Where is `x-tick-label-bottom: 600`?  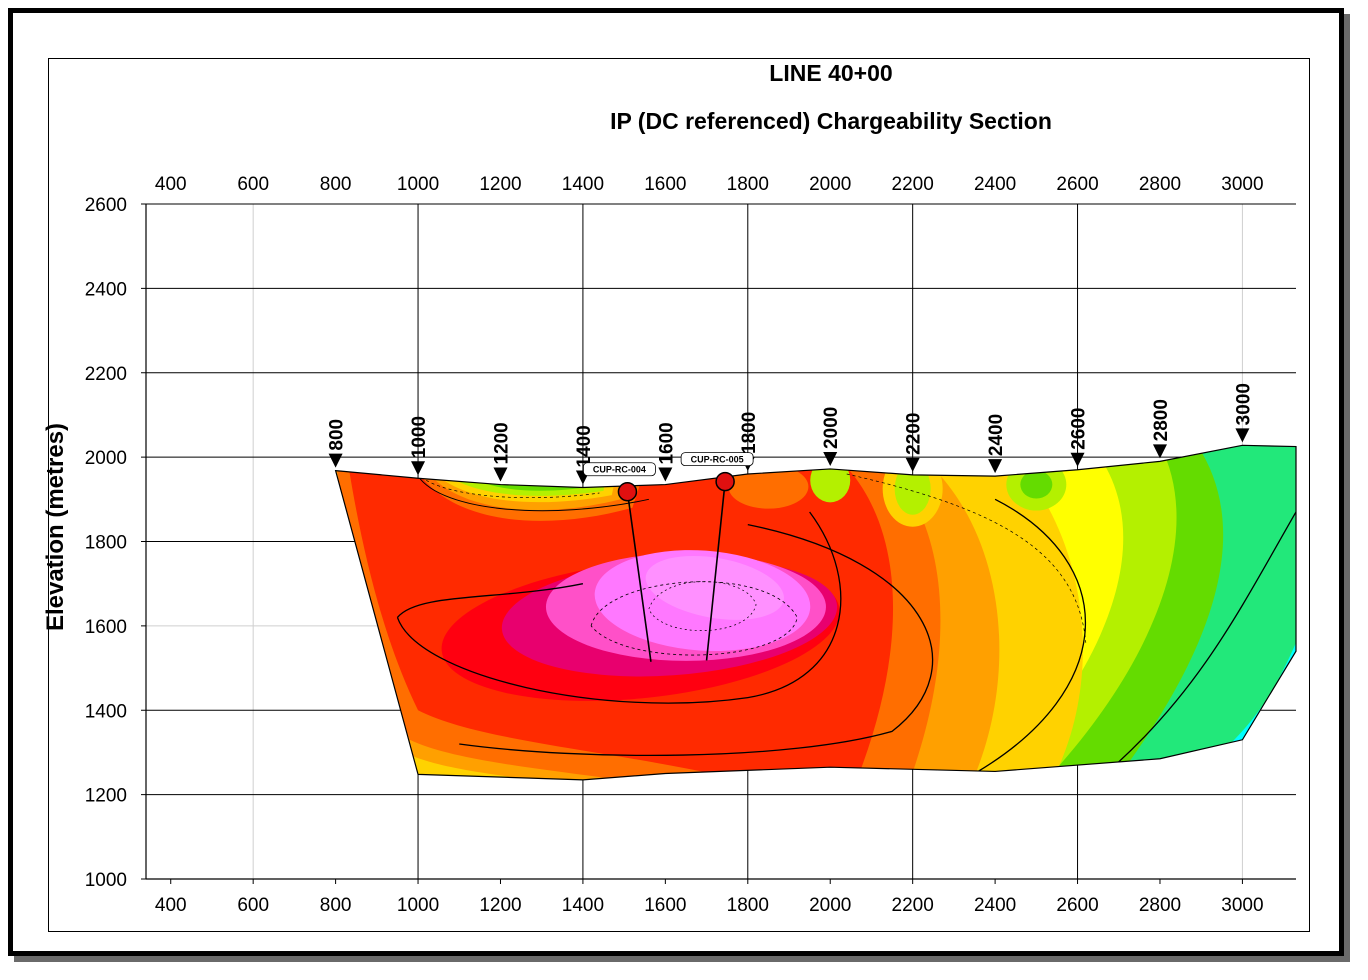 x-tick-label-bottom: 600 is located at coordinates (253, 905).